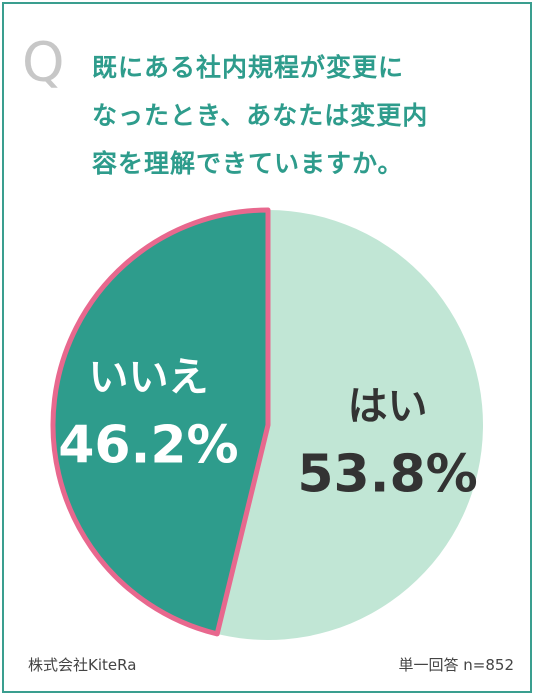  What do you see at coordinates (388, 406) in the screenshot?
I see `slice-label-yes: はい` at bounding box center [388, 406].